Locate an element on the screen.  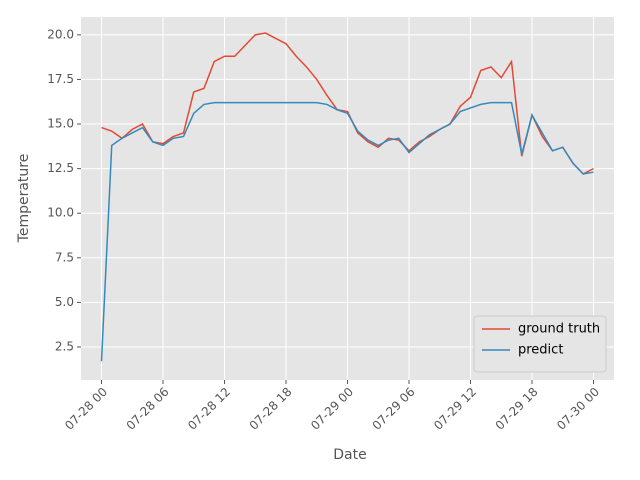
x-tick-label: 07-29 12 is located at coordinates (455, 409).